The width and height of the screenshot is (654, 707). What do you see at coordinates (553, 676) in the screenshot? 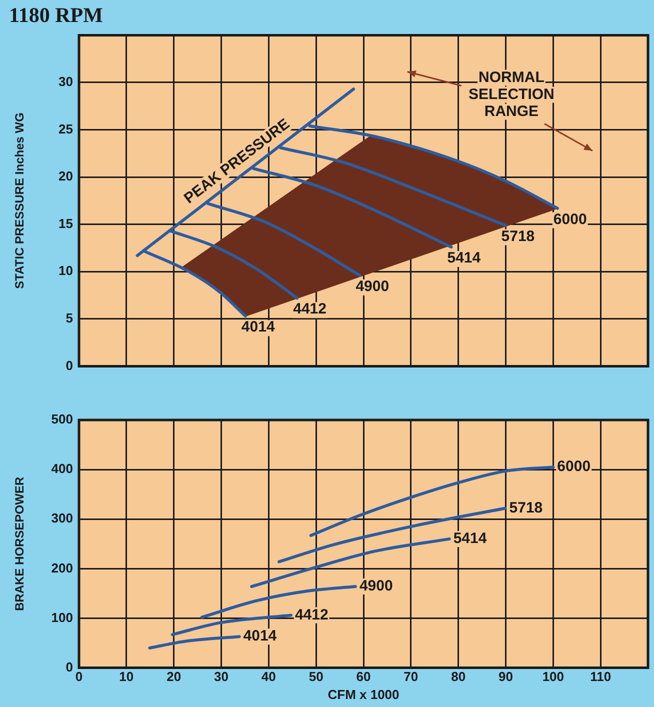
I see `x-tick-label: 100` at bounding box center [553, 676].